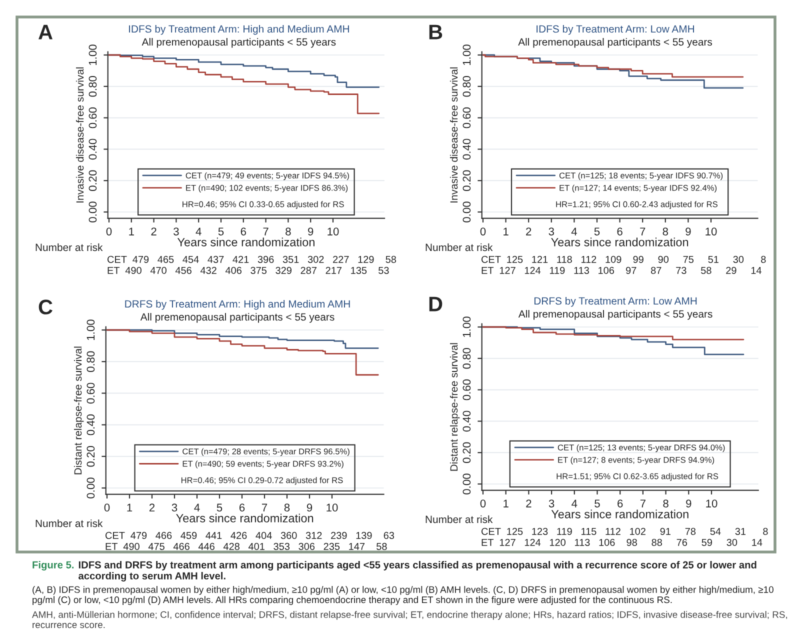 The image size is (800, 637). What do you see at coordinates (417, 571) in the screenshot?
I see `text: IDFS and DRFS by treatment arm among participants aged <55 years classified as premenopausal with a recurrence score of 25 or lower and according to serum AMH level.` at bounding box center [417, 571].